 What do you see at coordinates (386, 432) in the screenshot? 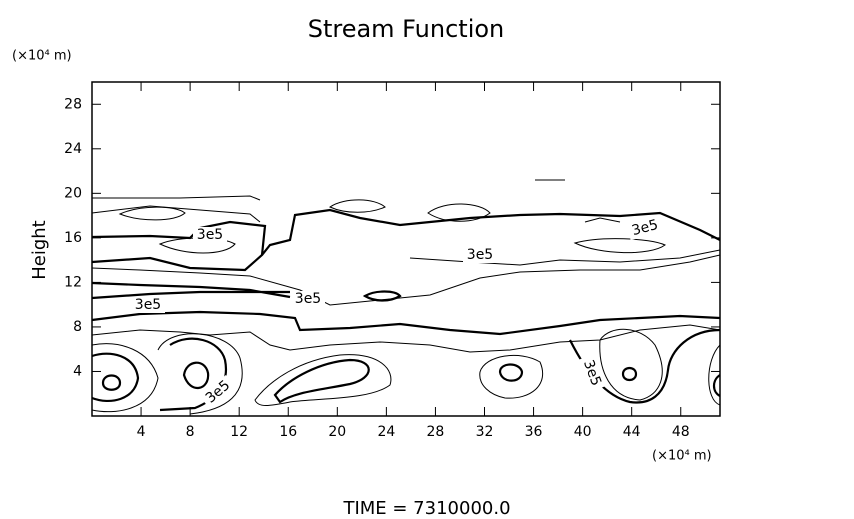
I see `x-tick-label: 24` at bounding box center [386, 432].